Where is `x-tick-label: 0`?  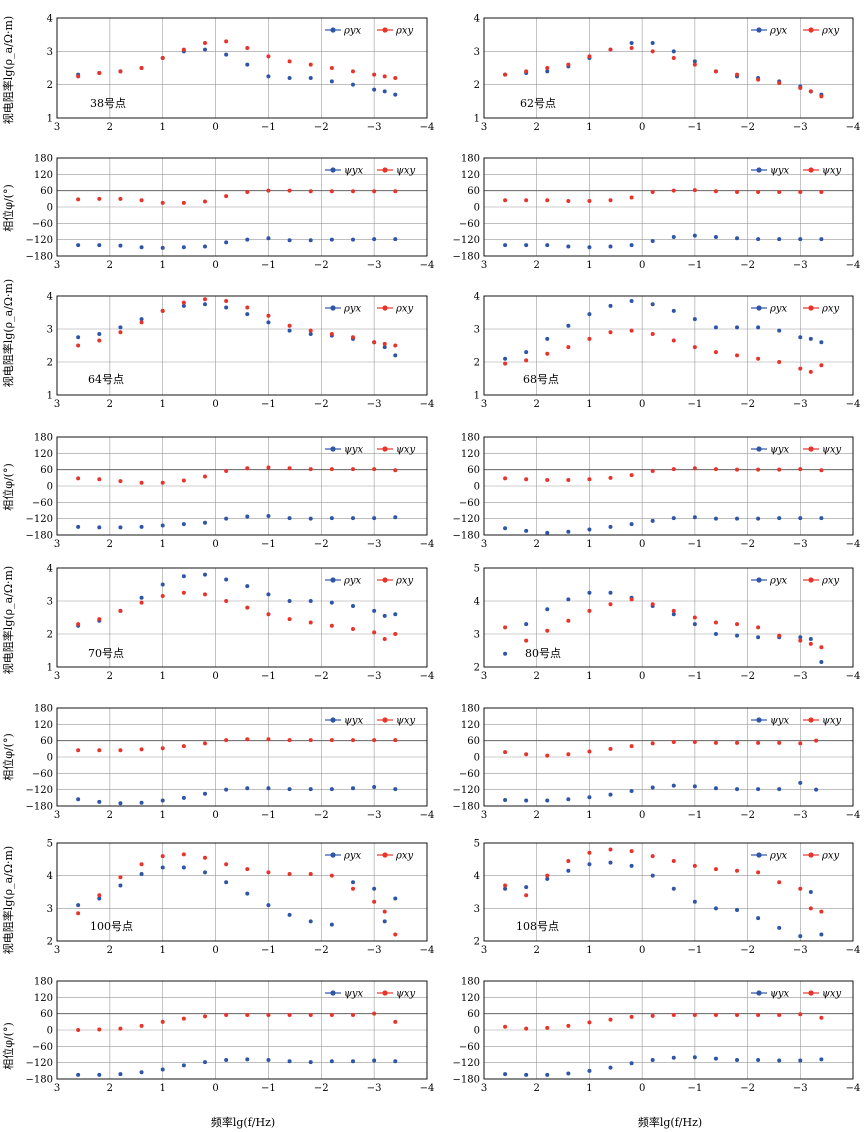 x-tick-label: 0 is located at coordinates (642, 544).